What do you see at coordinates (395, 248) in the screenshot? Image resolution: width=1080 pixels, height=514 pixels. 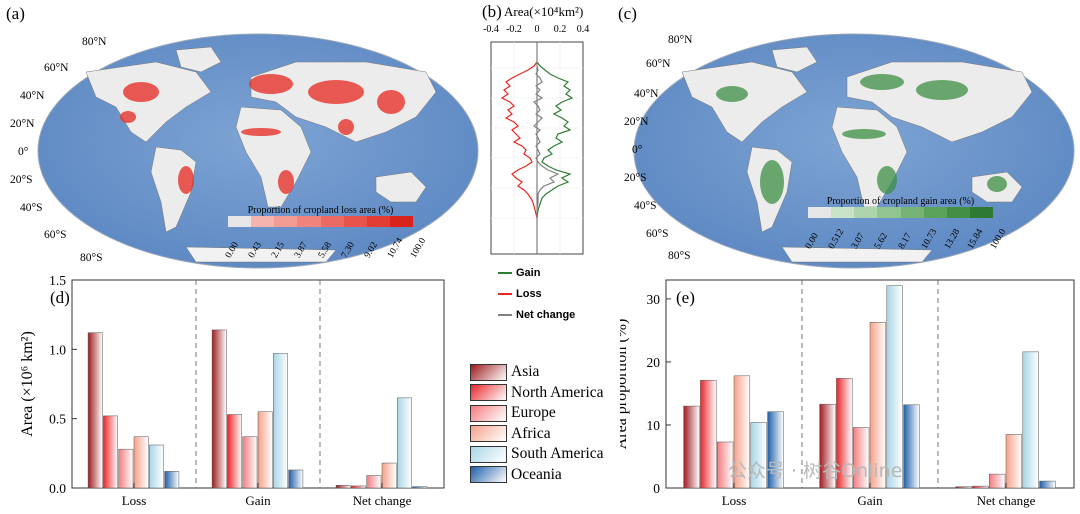 I see `loss-colorbar-tick-label: 10.74` at bounding box center [395, 248].